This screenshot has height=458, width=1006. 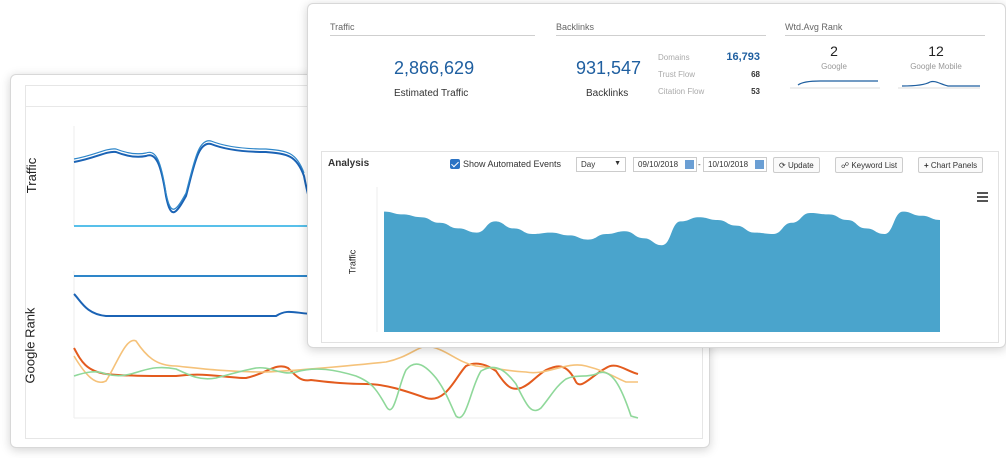 What do you see at coordinates (926, 165) in the screenshot?
I see `plus-icon: +` at bounding box center [926, 165].